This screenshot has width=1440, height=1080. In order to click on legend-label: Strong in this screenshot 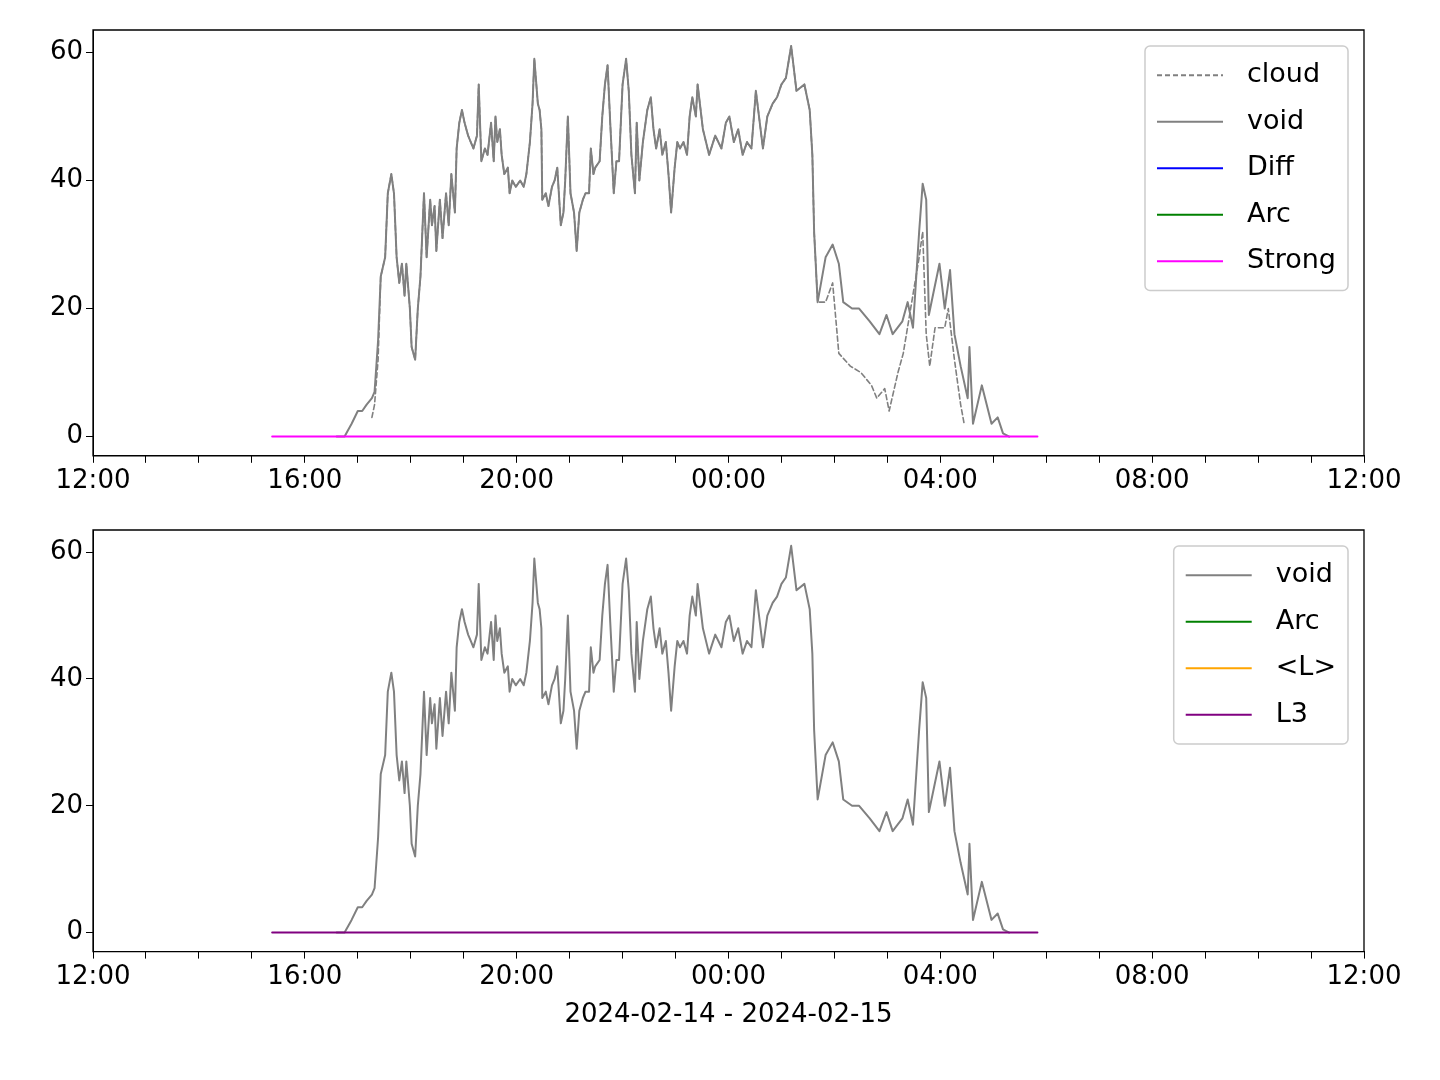, I will do `click(1292, 259)`.